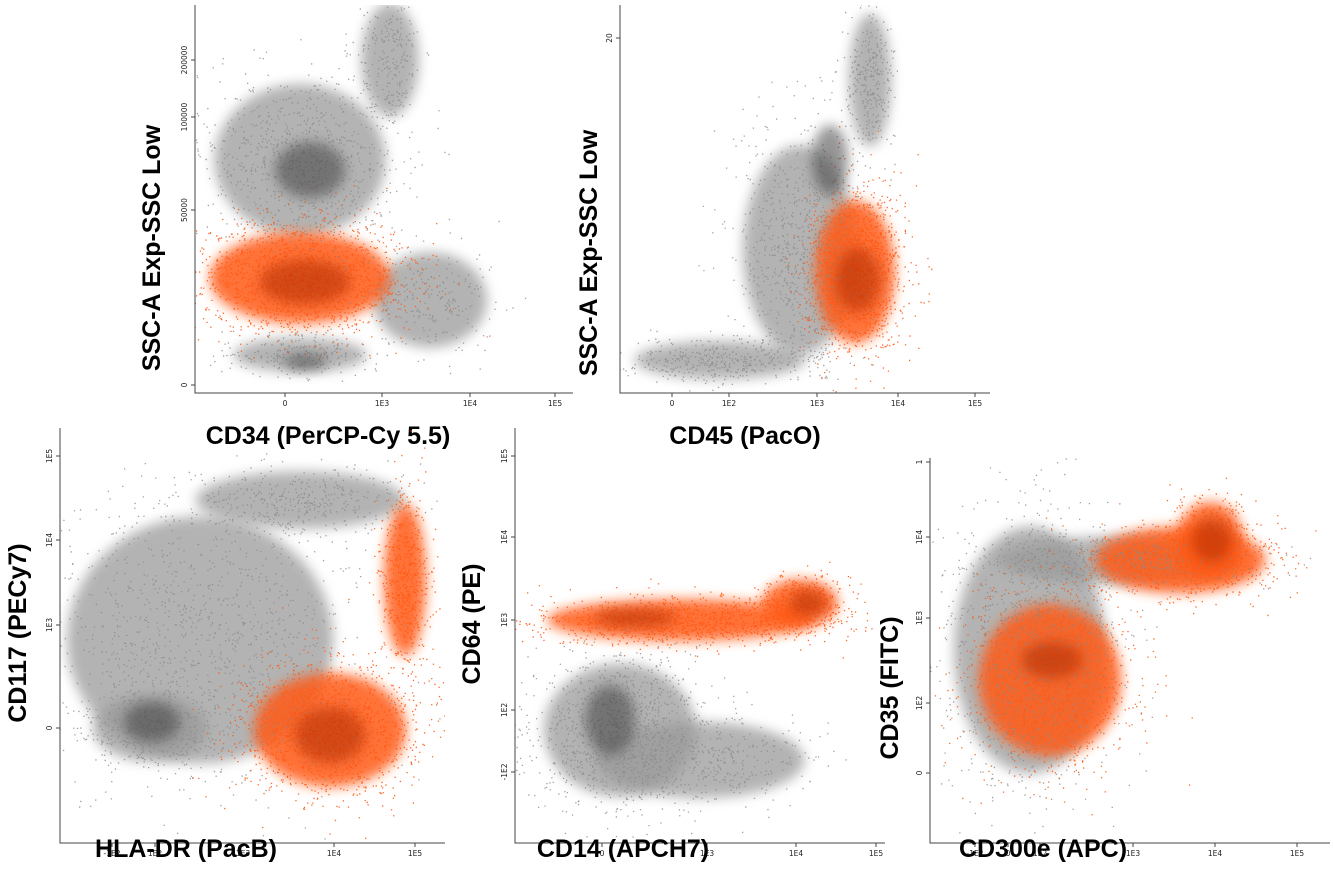 The height and width of the screenshot is (875, 1333). What do you see at coordinates (184, 116) in the screenshot?
I see `y-tick-label: 100000` at bounding box center [184, 116].